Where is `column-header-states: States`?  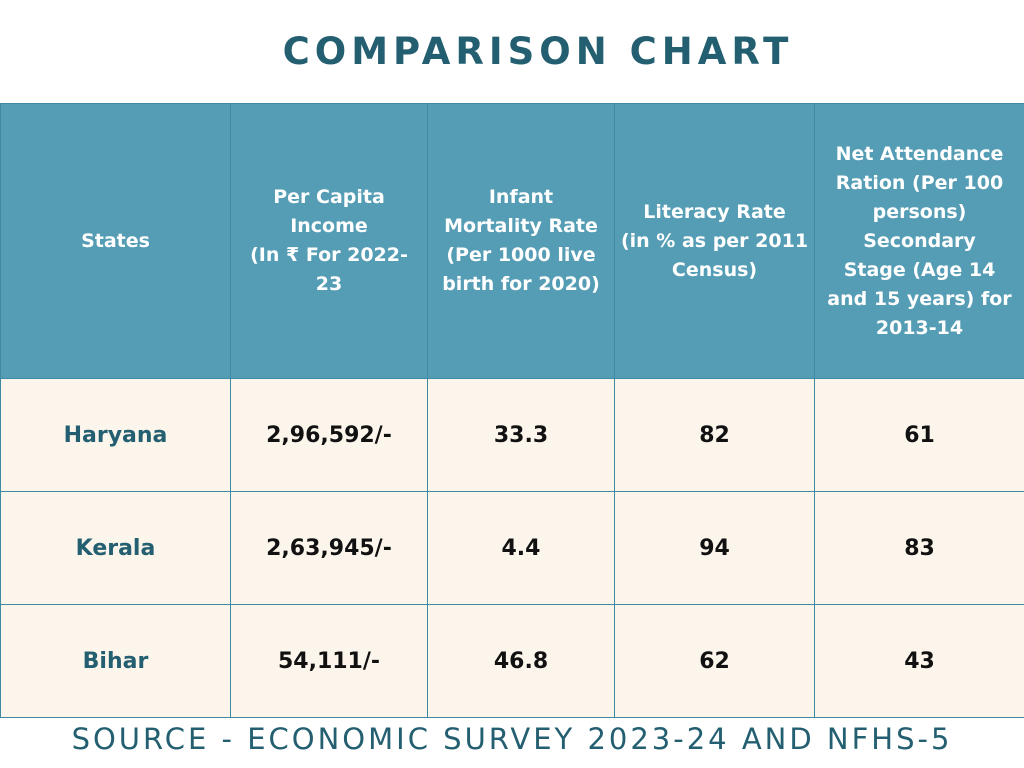
column-header-states: States is located at coordinates (115, 241).